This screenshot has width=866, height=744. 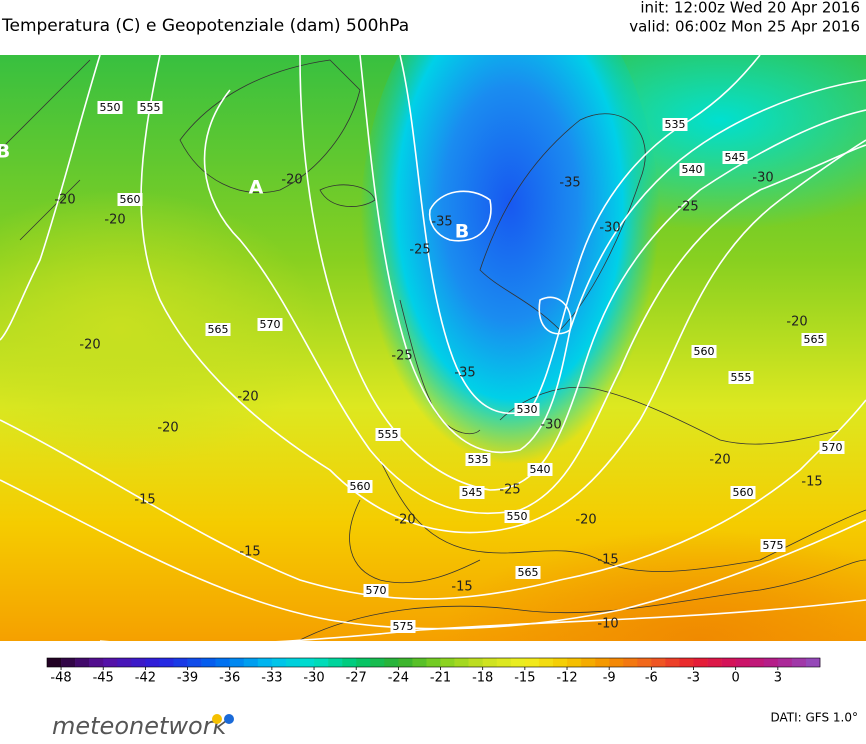 I want to click on pressure-center: A, so click(x=256, y=188).